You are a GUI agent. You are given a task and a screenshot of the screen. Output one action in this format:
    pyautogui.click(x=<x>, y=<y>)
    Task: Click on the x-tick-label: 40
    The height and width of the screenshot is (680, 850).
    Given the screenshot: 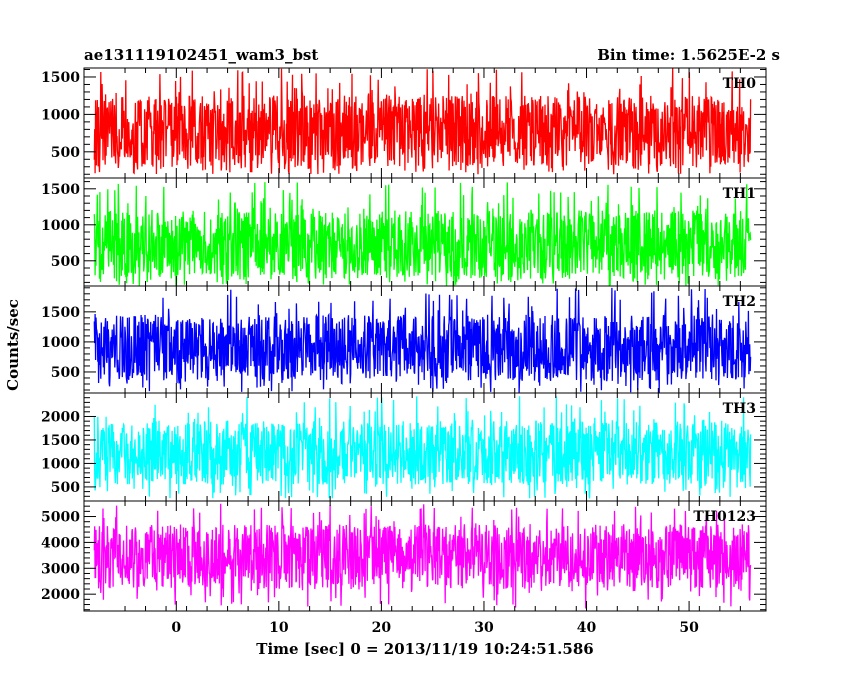 What is the action you would take?
    pyautogui.click(x=587, y=628)
    